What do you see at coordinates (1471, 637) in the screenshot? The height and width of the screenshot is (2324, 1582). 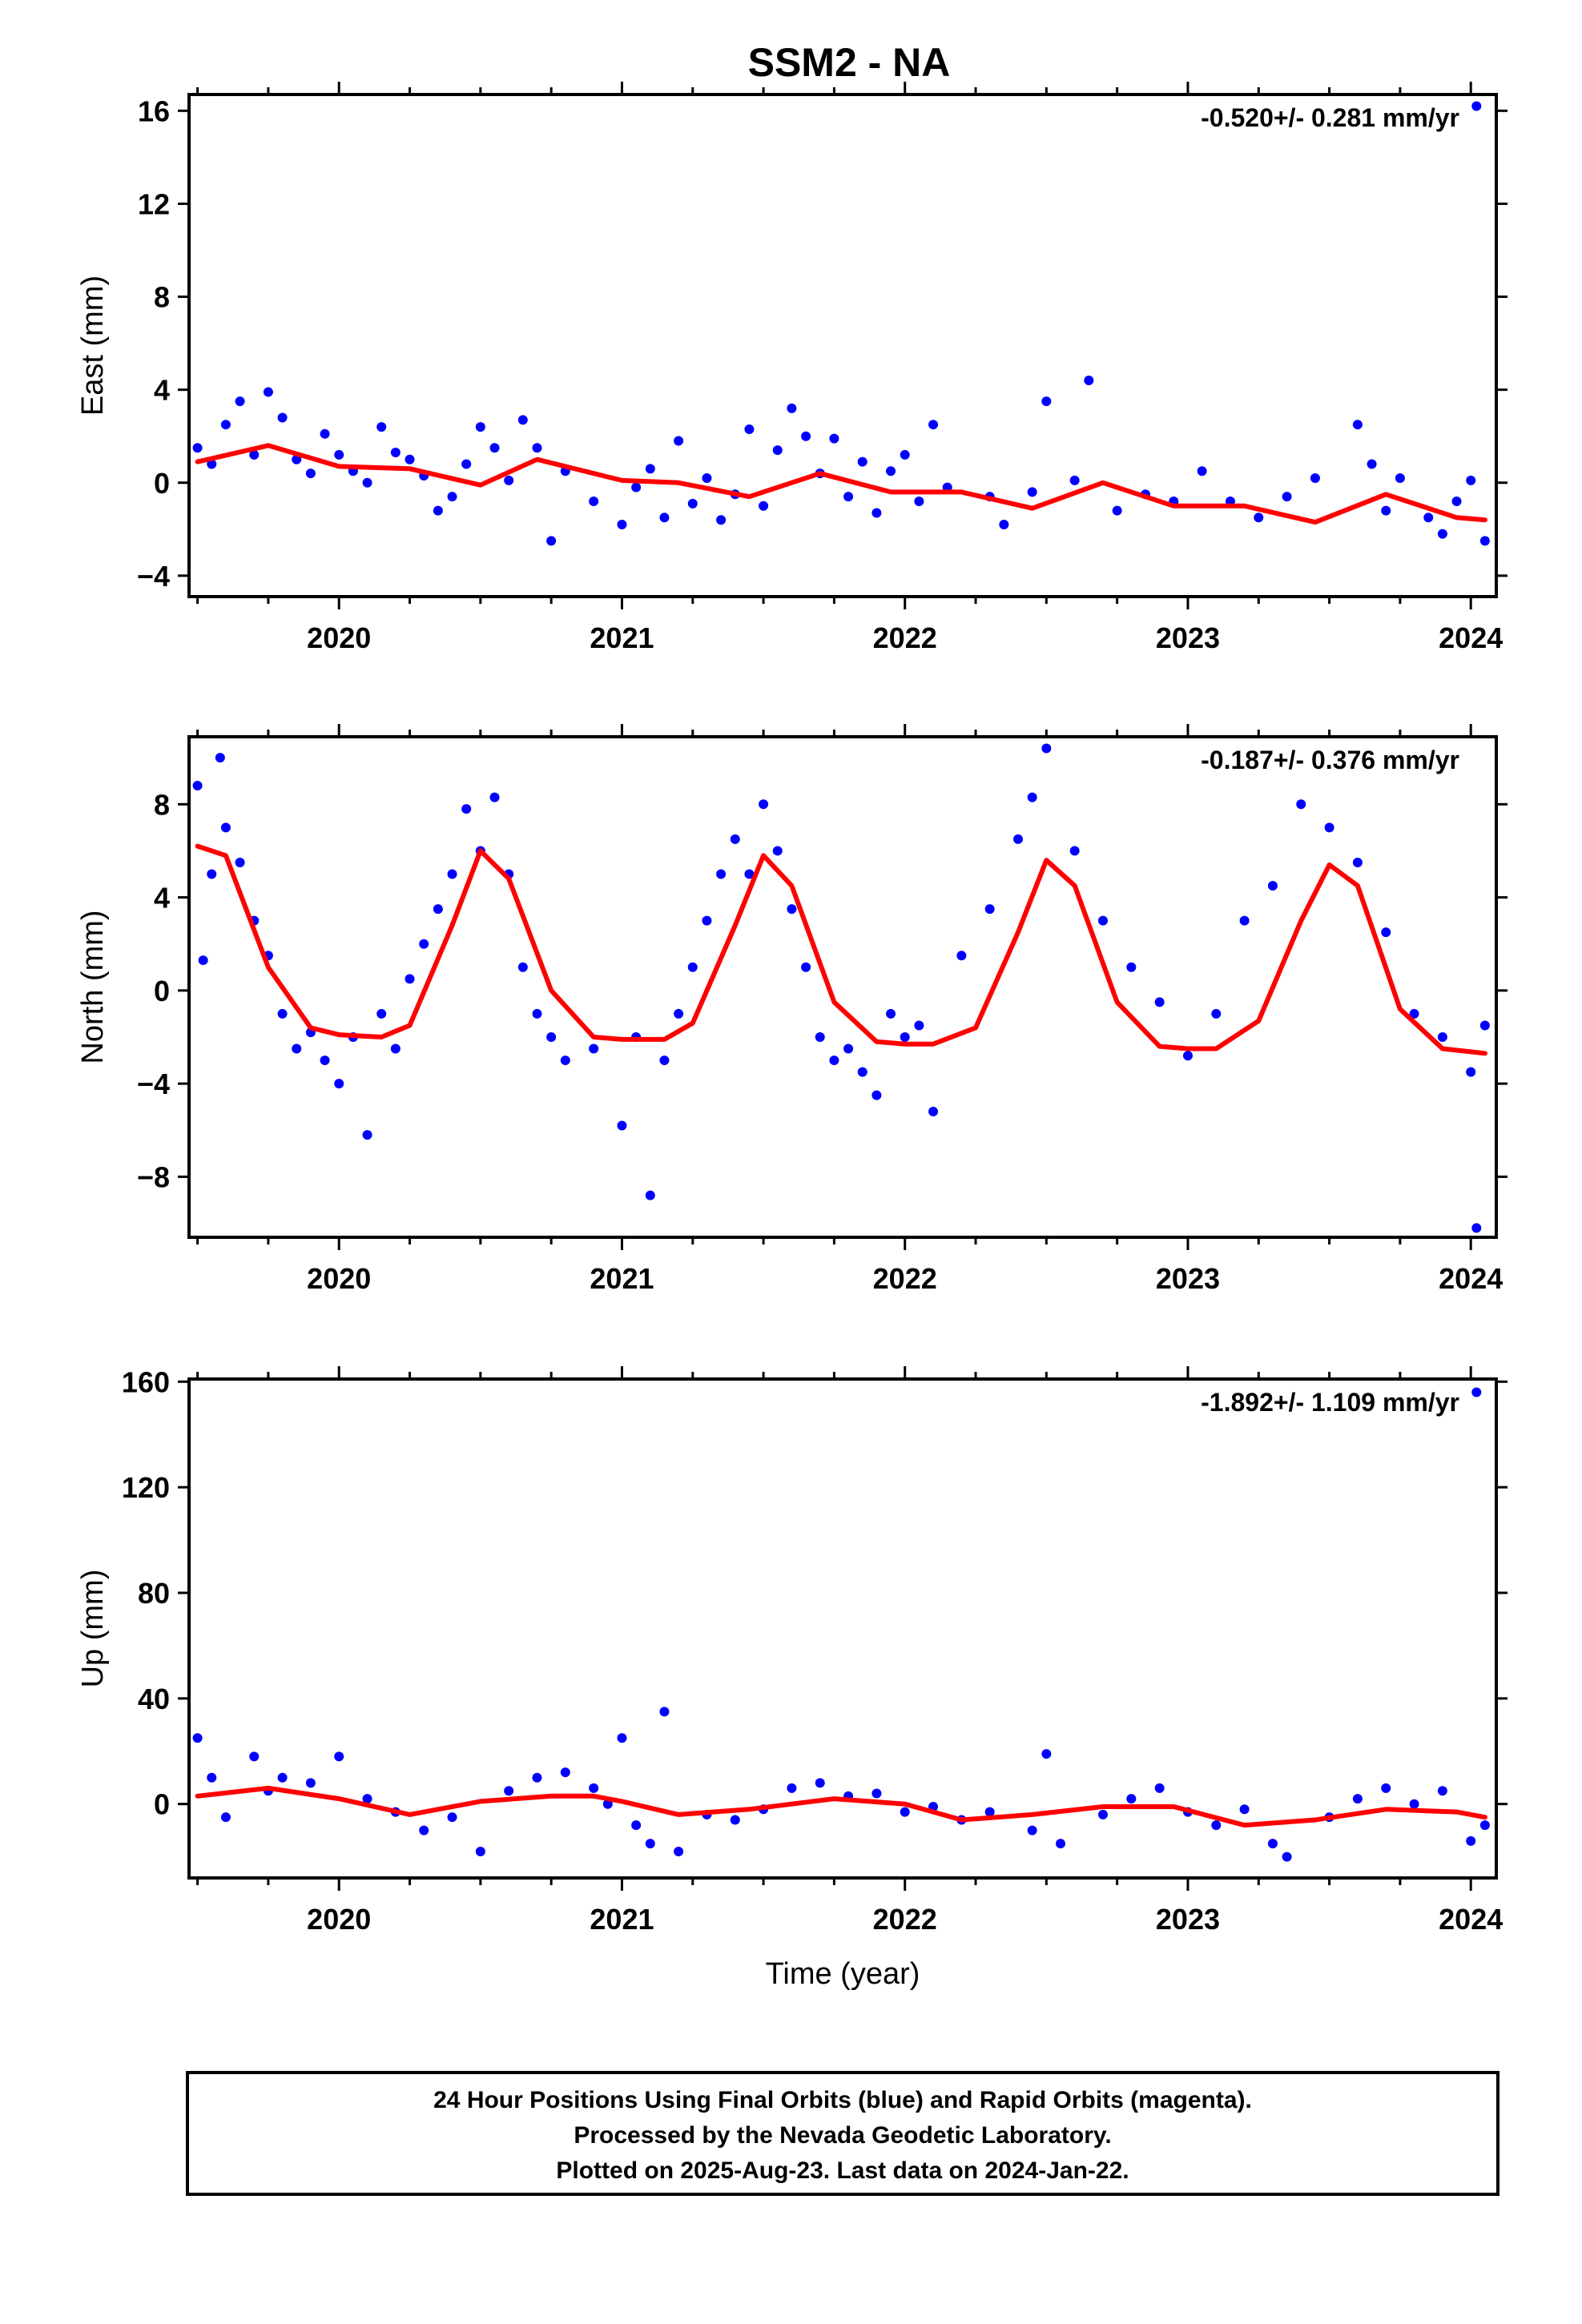 I see `x-tick-label: 2024` at bounding box center [1471, 637].